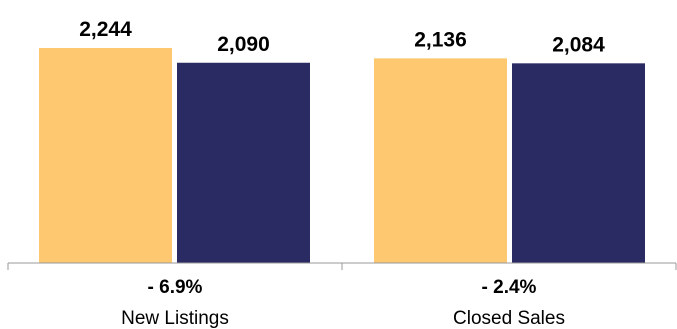 Image resolution: width=677 pixels, height=329 pixels. I want to click on category-label-closed-sales: Closed Sales, so click(509, 318).